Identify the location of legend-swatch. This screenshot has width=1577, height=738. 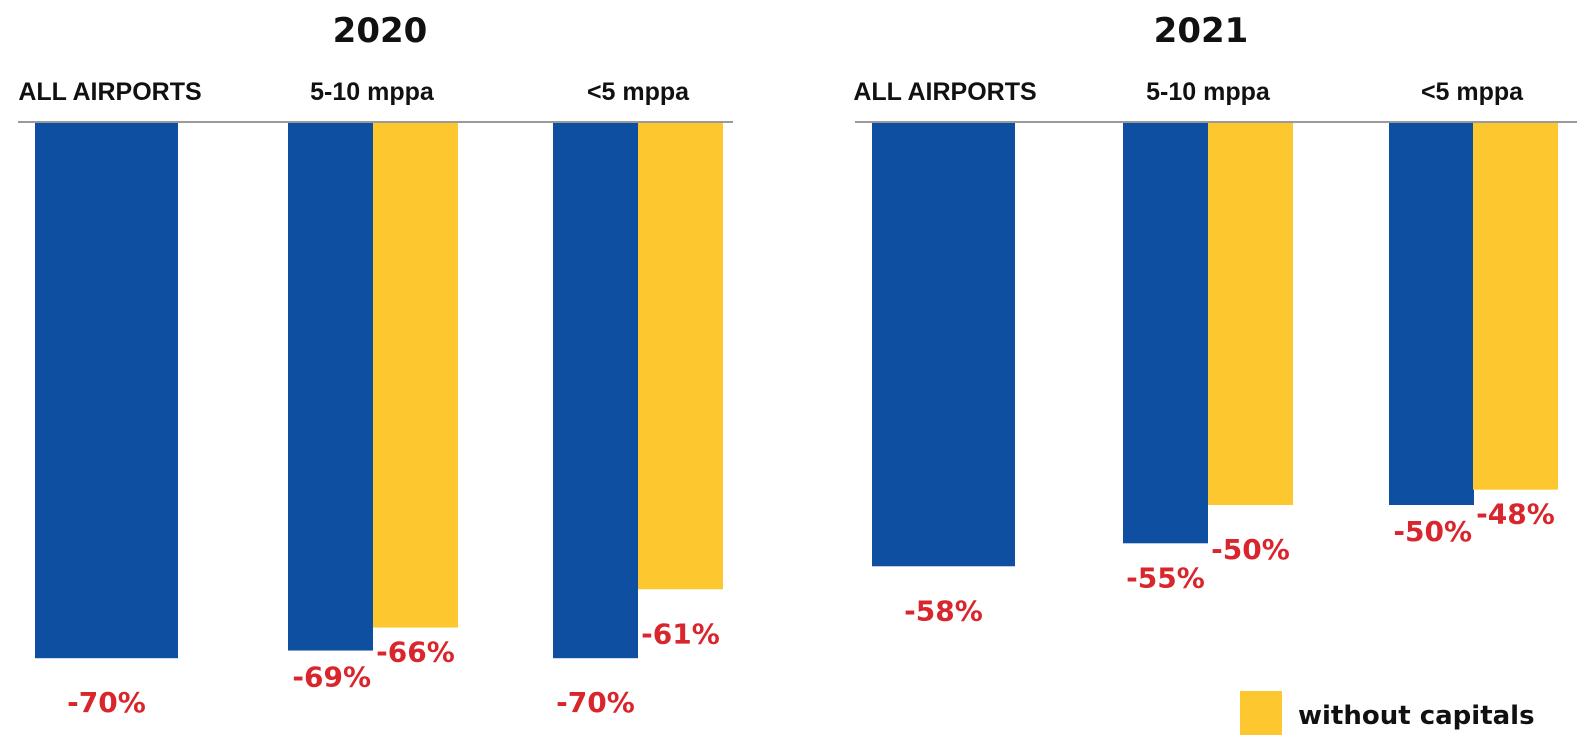
(1261, 713).